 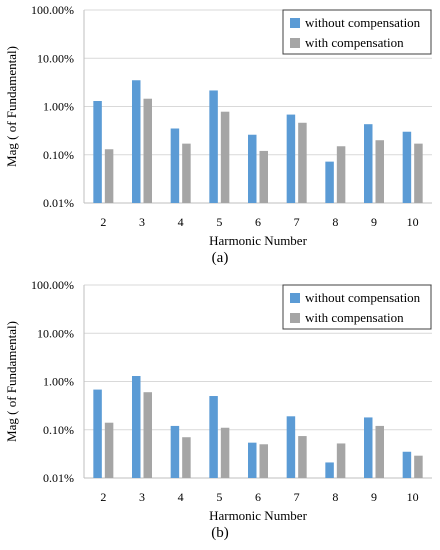 What do you see at coordinates (374, 497) in the screenshot?
I see `chart-b-xtick-label: 9` at bounding box center [374, 497].